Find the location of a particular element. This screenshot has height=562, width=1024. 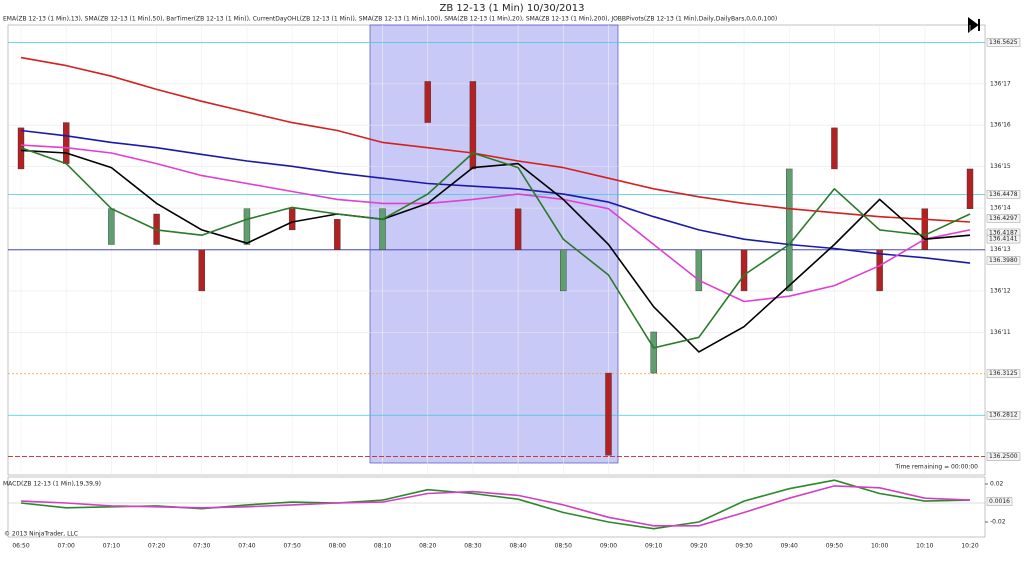

x-tick-label: 08:50 is located at coordinates (563, 546).